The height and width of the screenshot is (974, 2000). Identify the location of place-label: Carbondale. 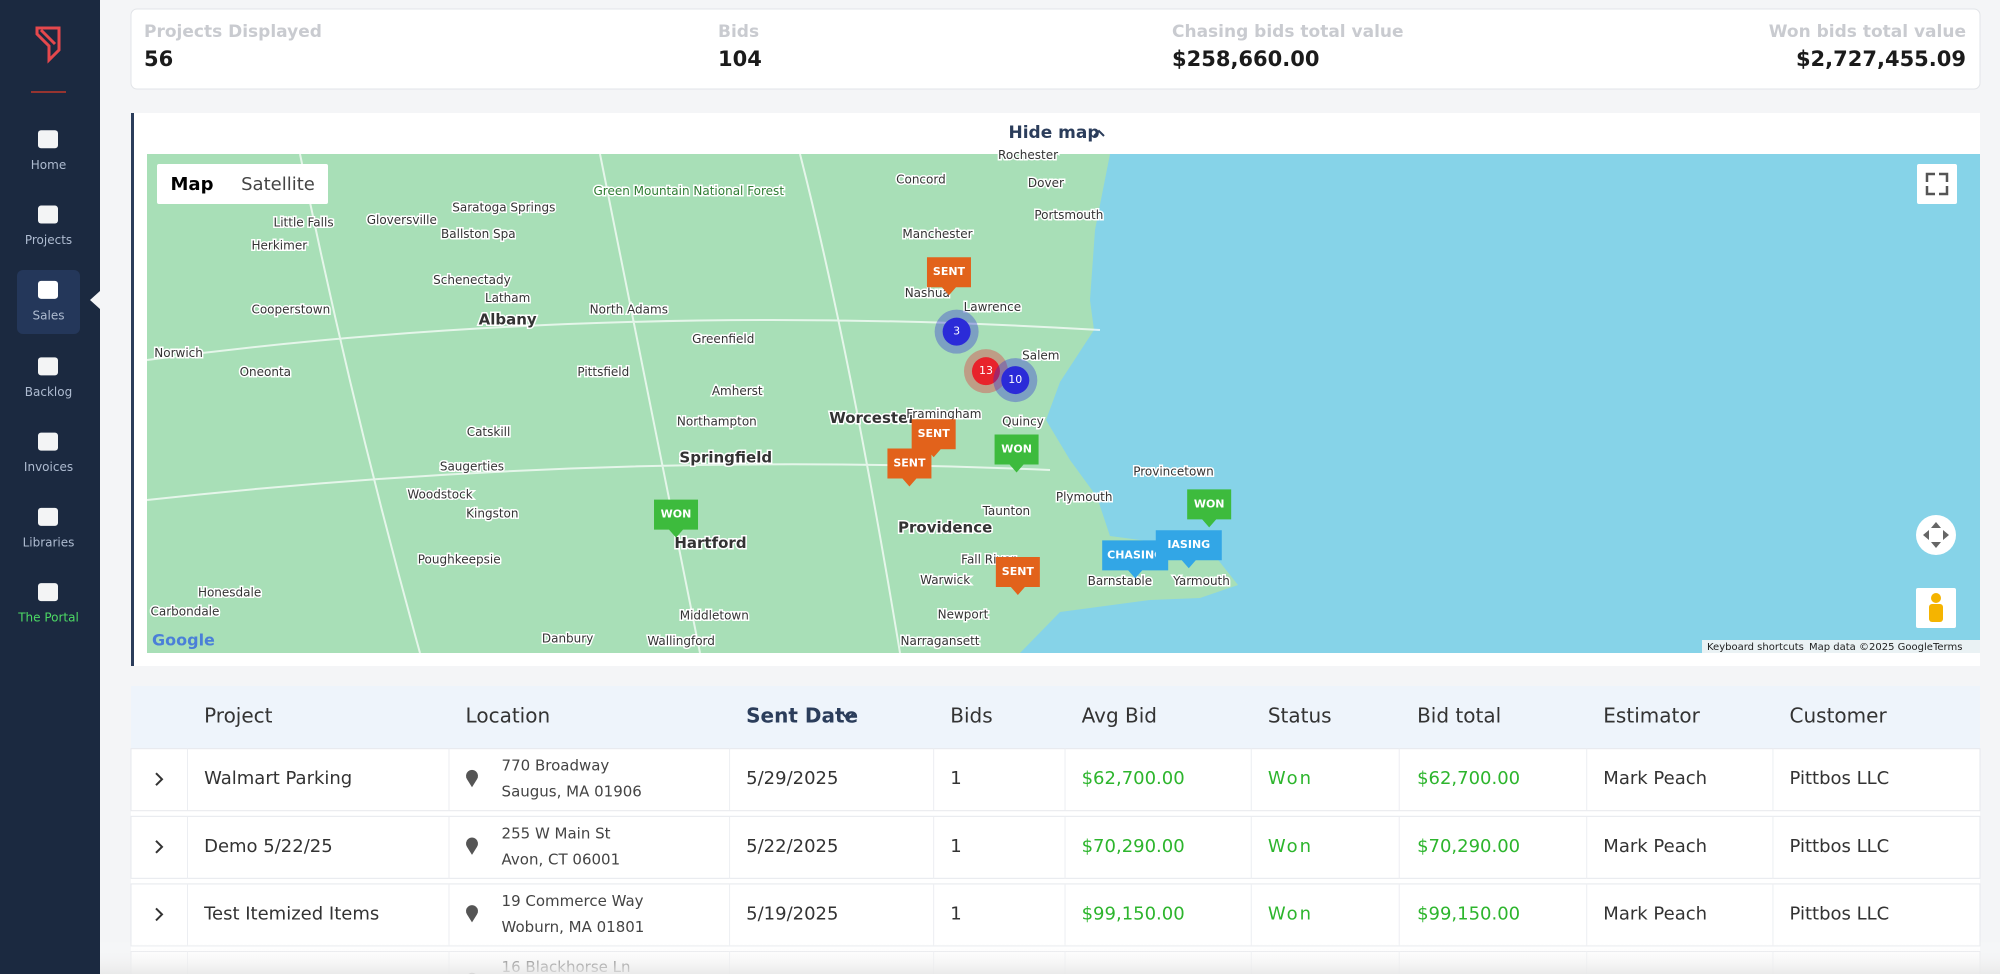
(184, 612).